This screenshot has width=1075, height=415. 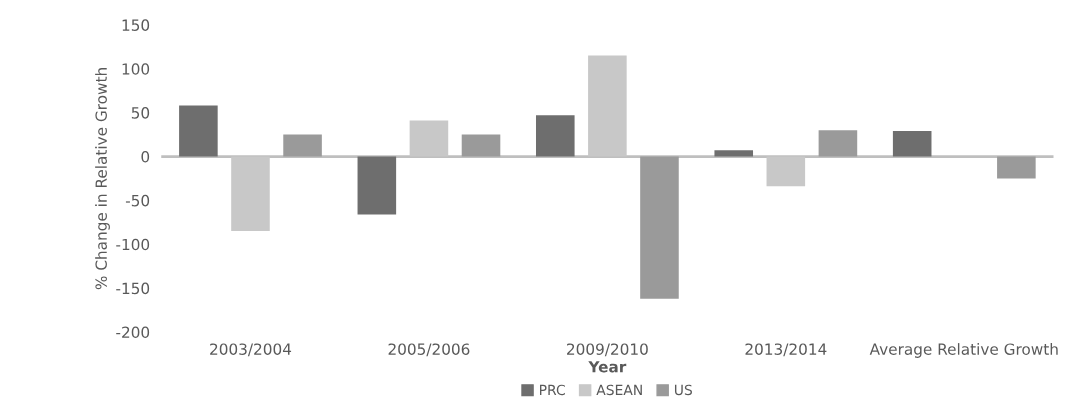 What do you see at coordinates (429, 350) in the screenshot?
I see `x-tick-label: 2005/2006` at bounding box center [429, 350].